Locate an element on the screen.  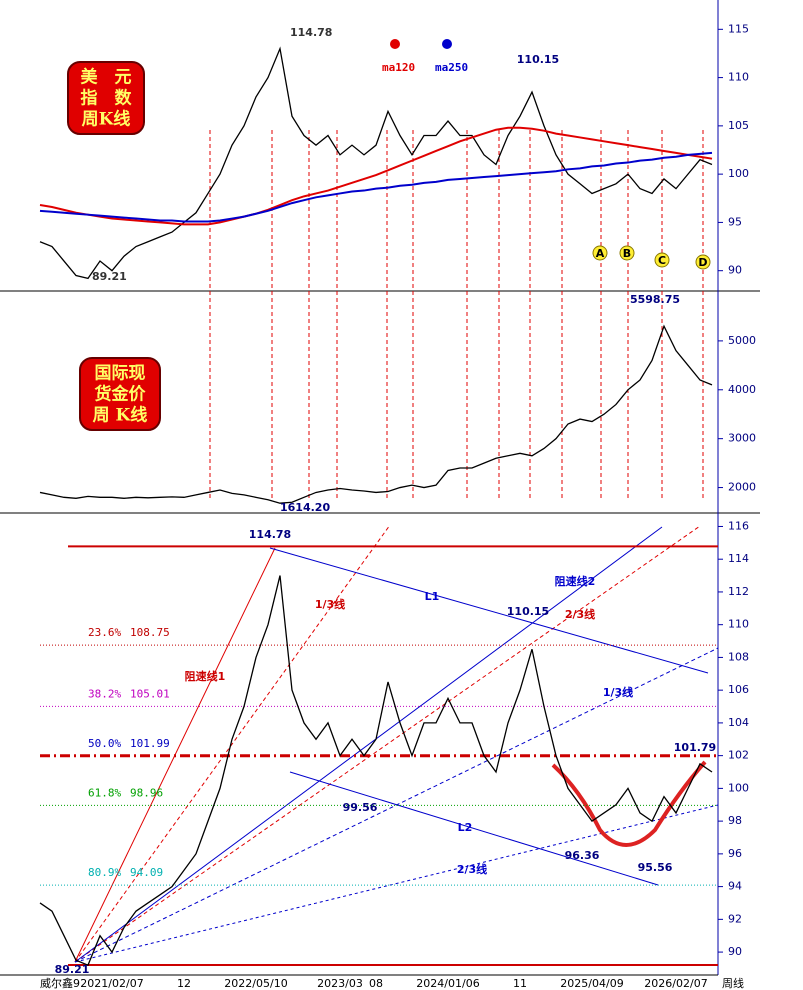
title-line: 指 数 is located at coordinates (107, 98).